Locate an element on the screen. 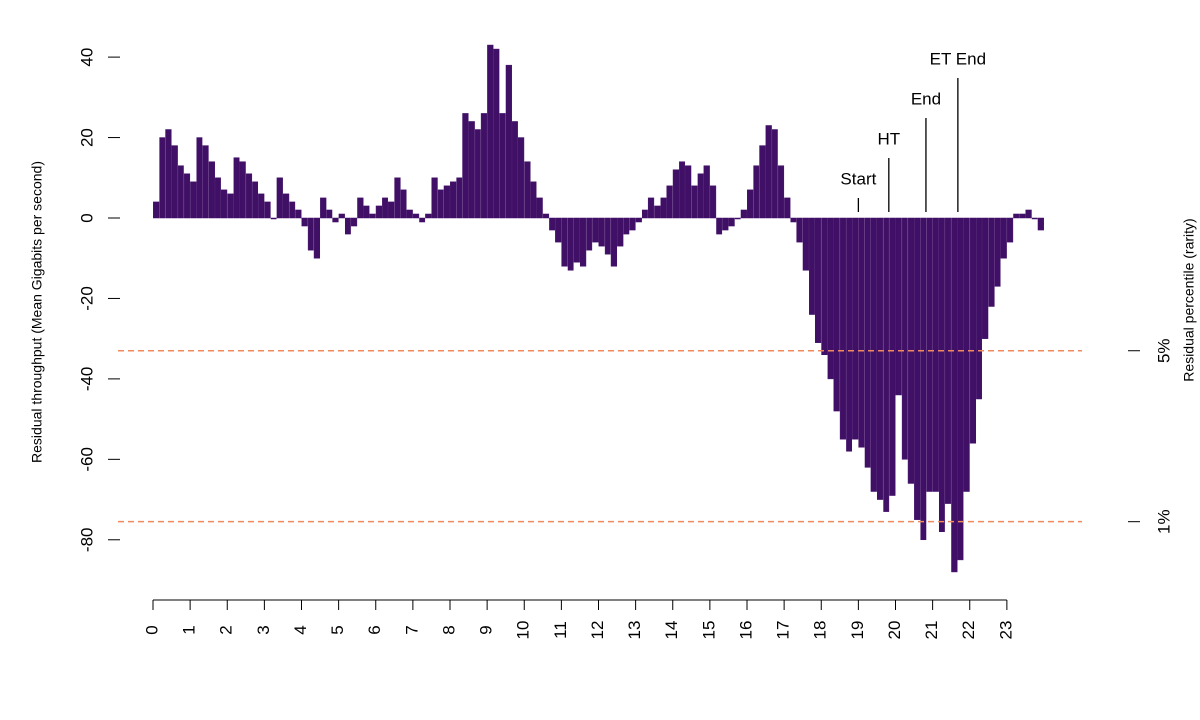  y-tick-label: -80 is located at coordinates (86, 539).